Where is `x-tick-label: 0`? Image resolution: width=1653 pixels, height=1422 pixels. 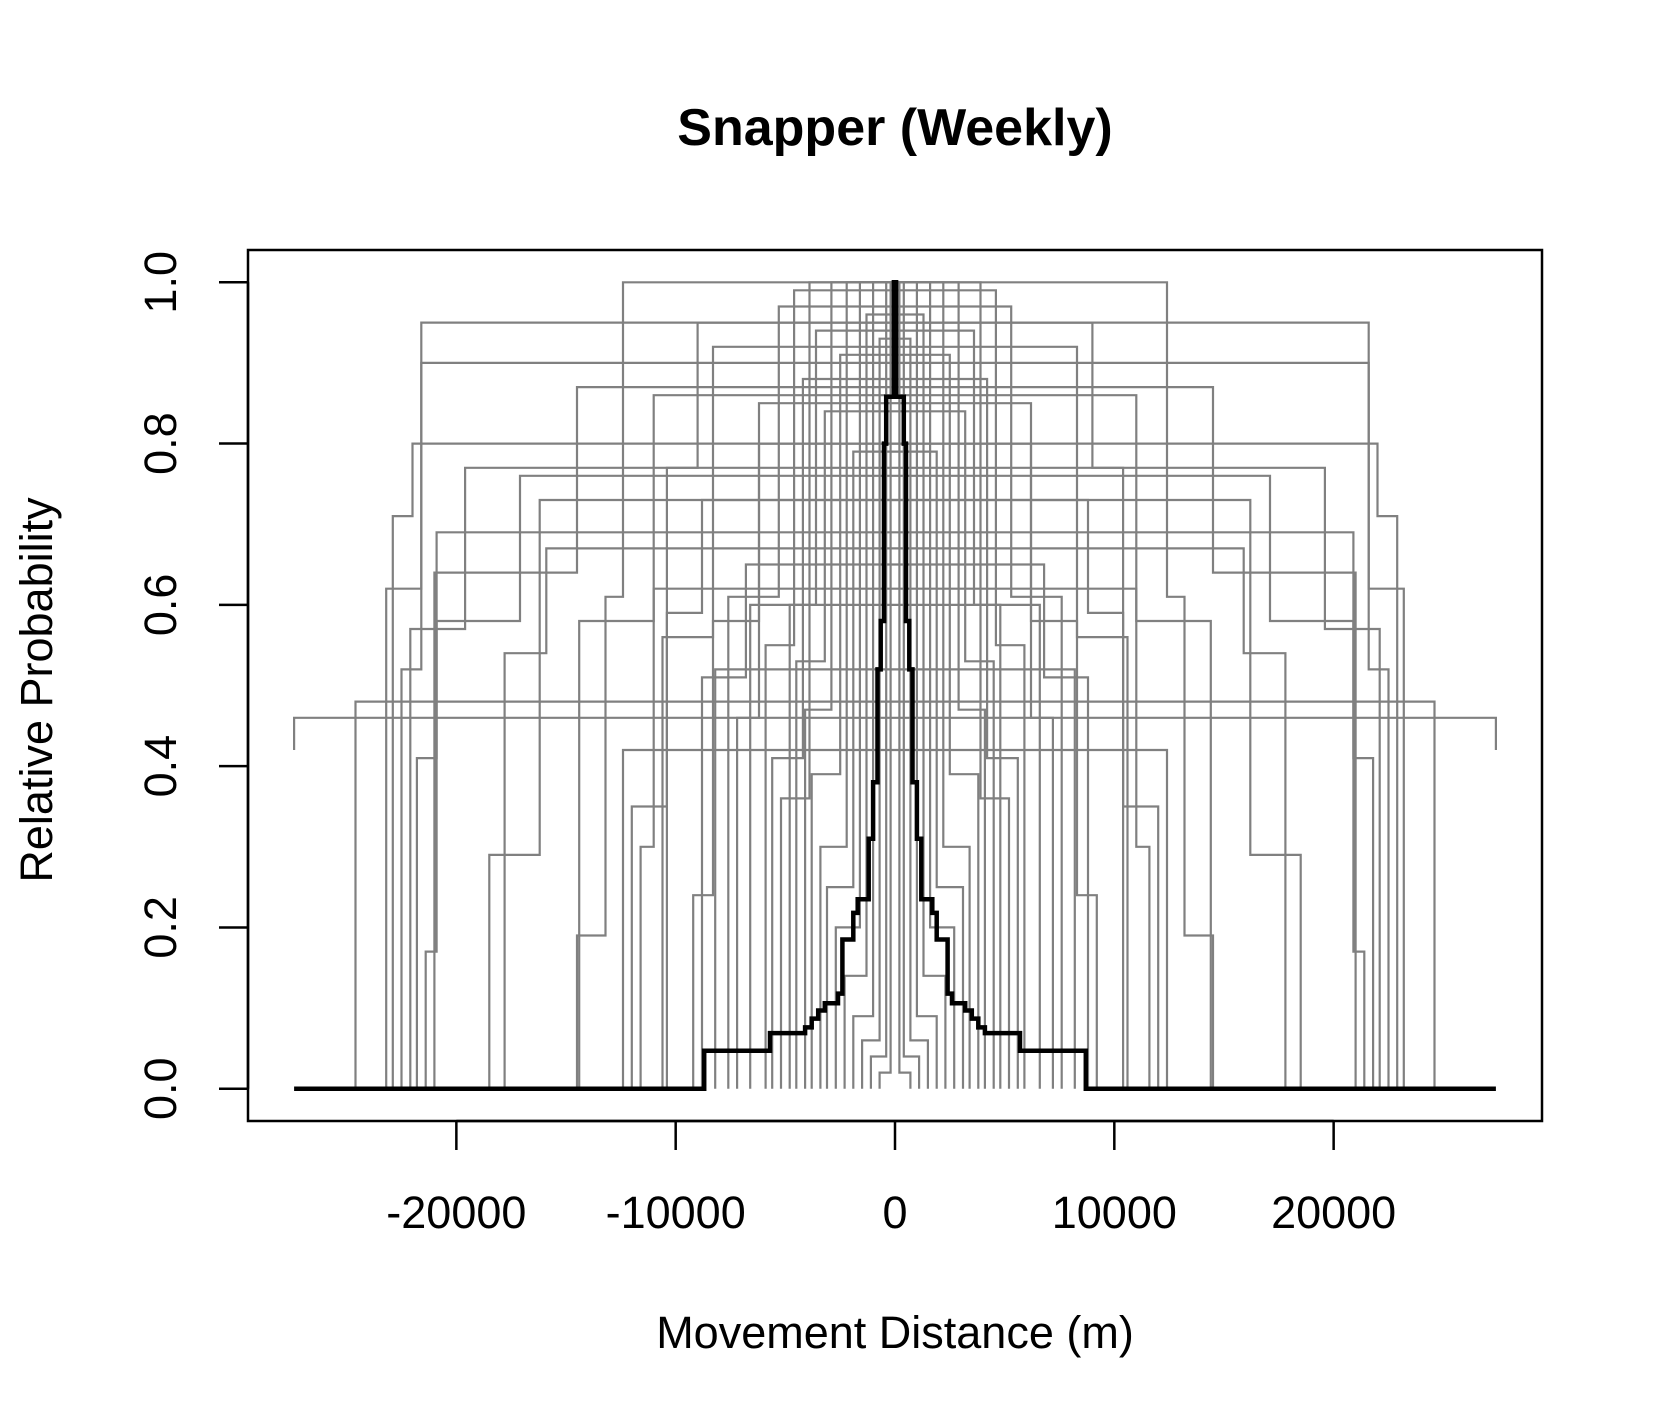
x-tick-label: 0 is located at coordinates (894, 1212).